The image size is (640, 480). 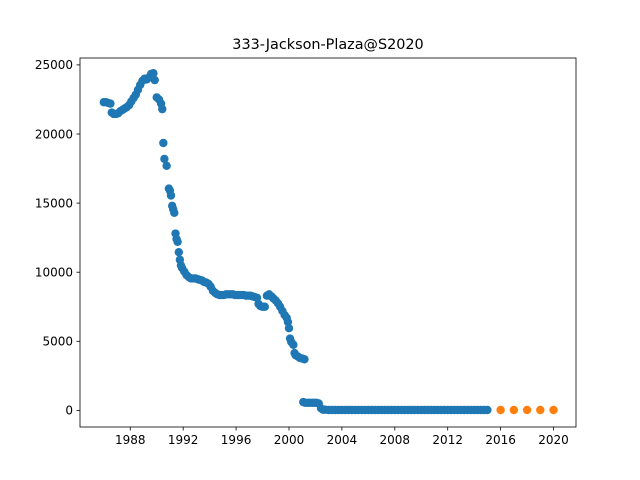 What do you see at coordinates (54, 273) in the screenshot?
I see `y-tick-label: 10000` at bounding box center [54, 273].